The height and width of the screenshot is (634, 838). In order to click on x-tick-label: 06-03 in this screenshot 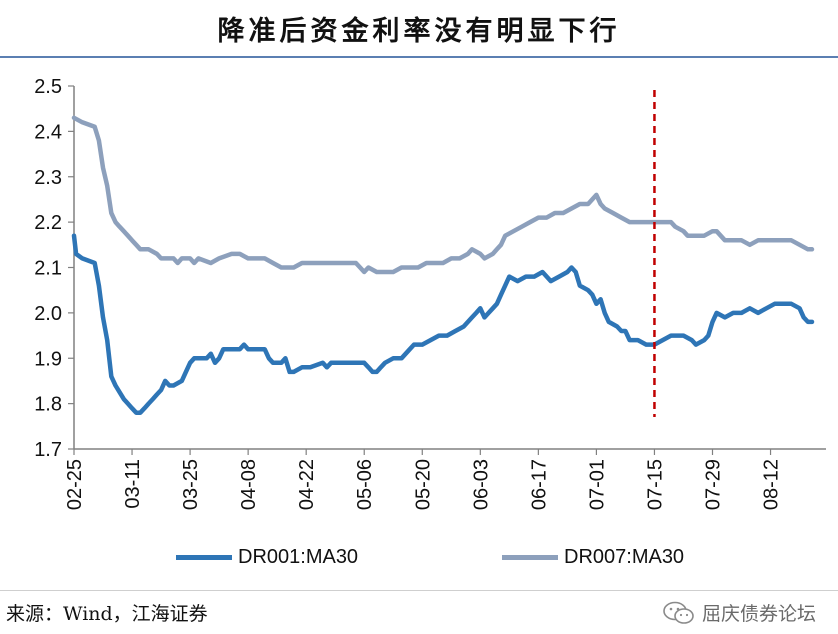, I will do `click(481, 484)`.